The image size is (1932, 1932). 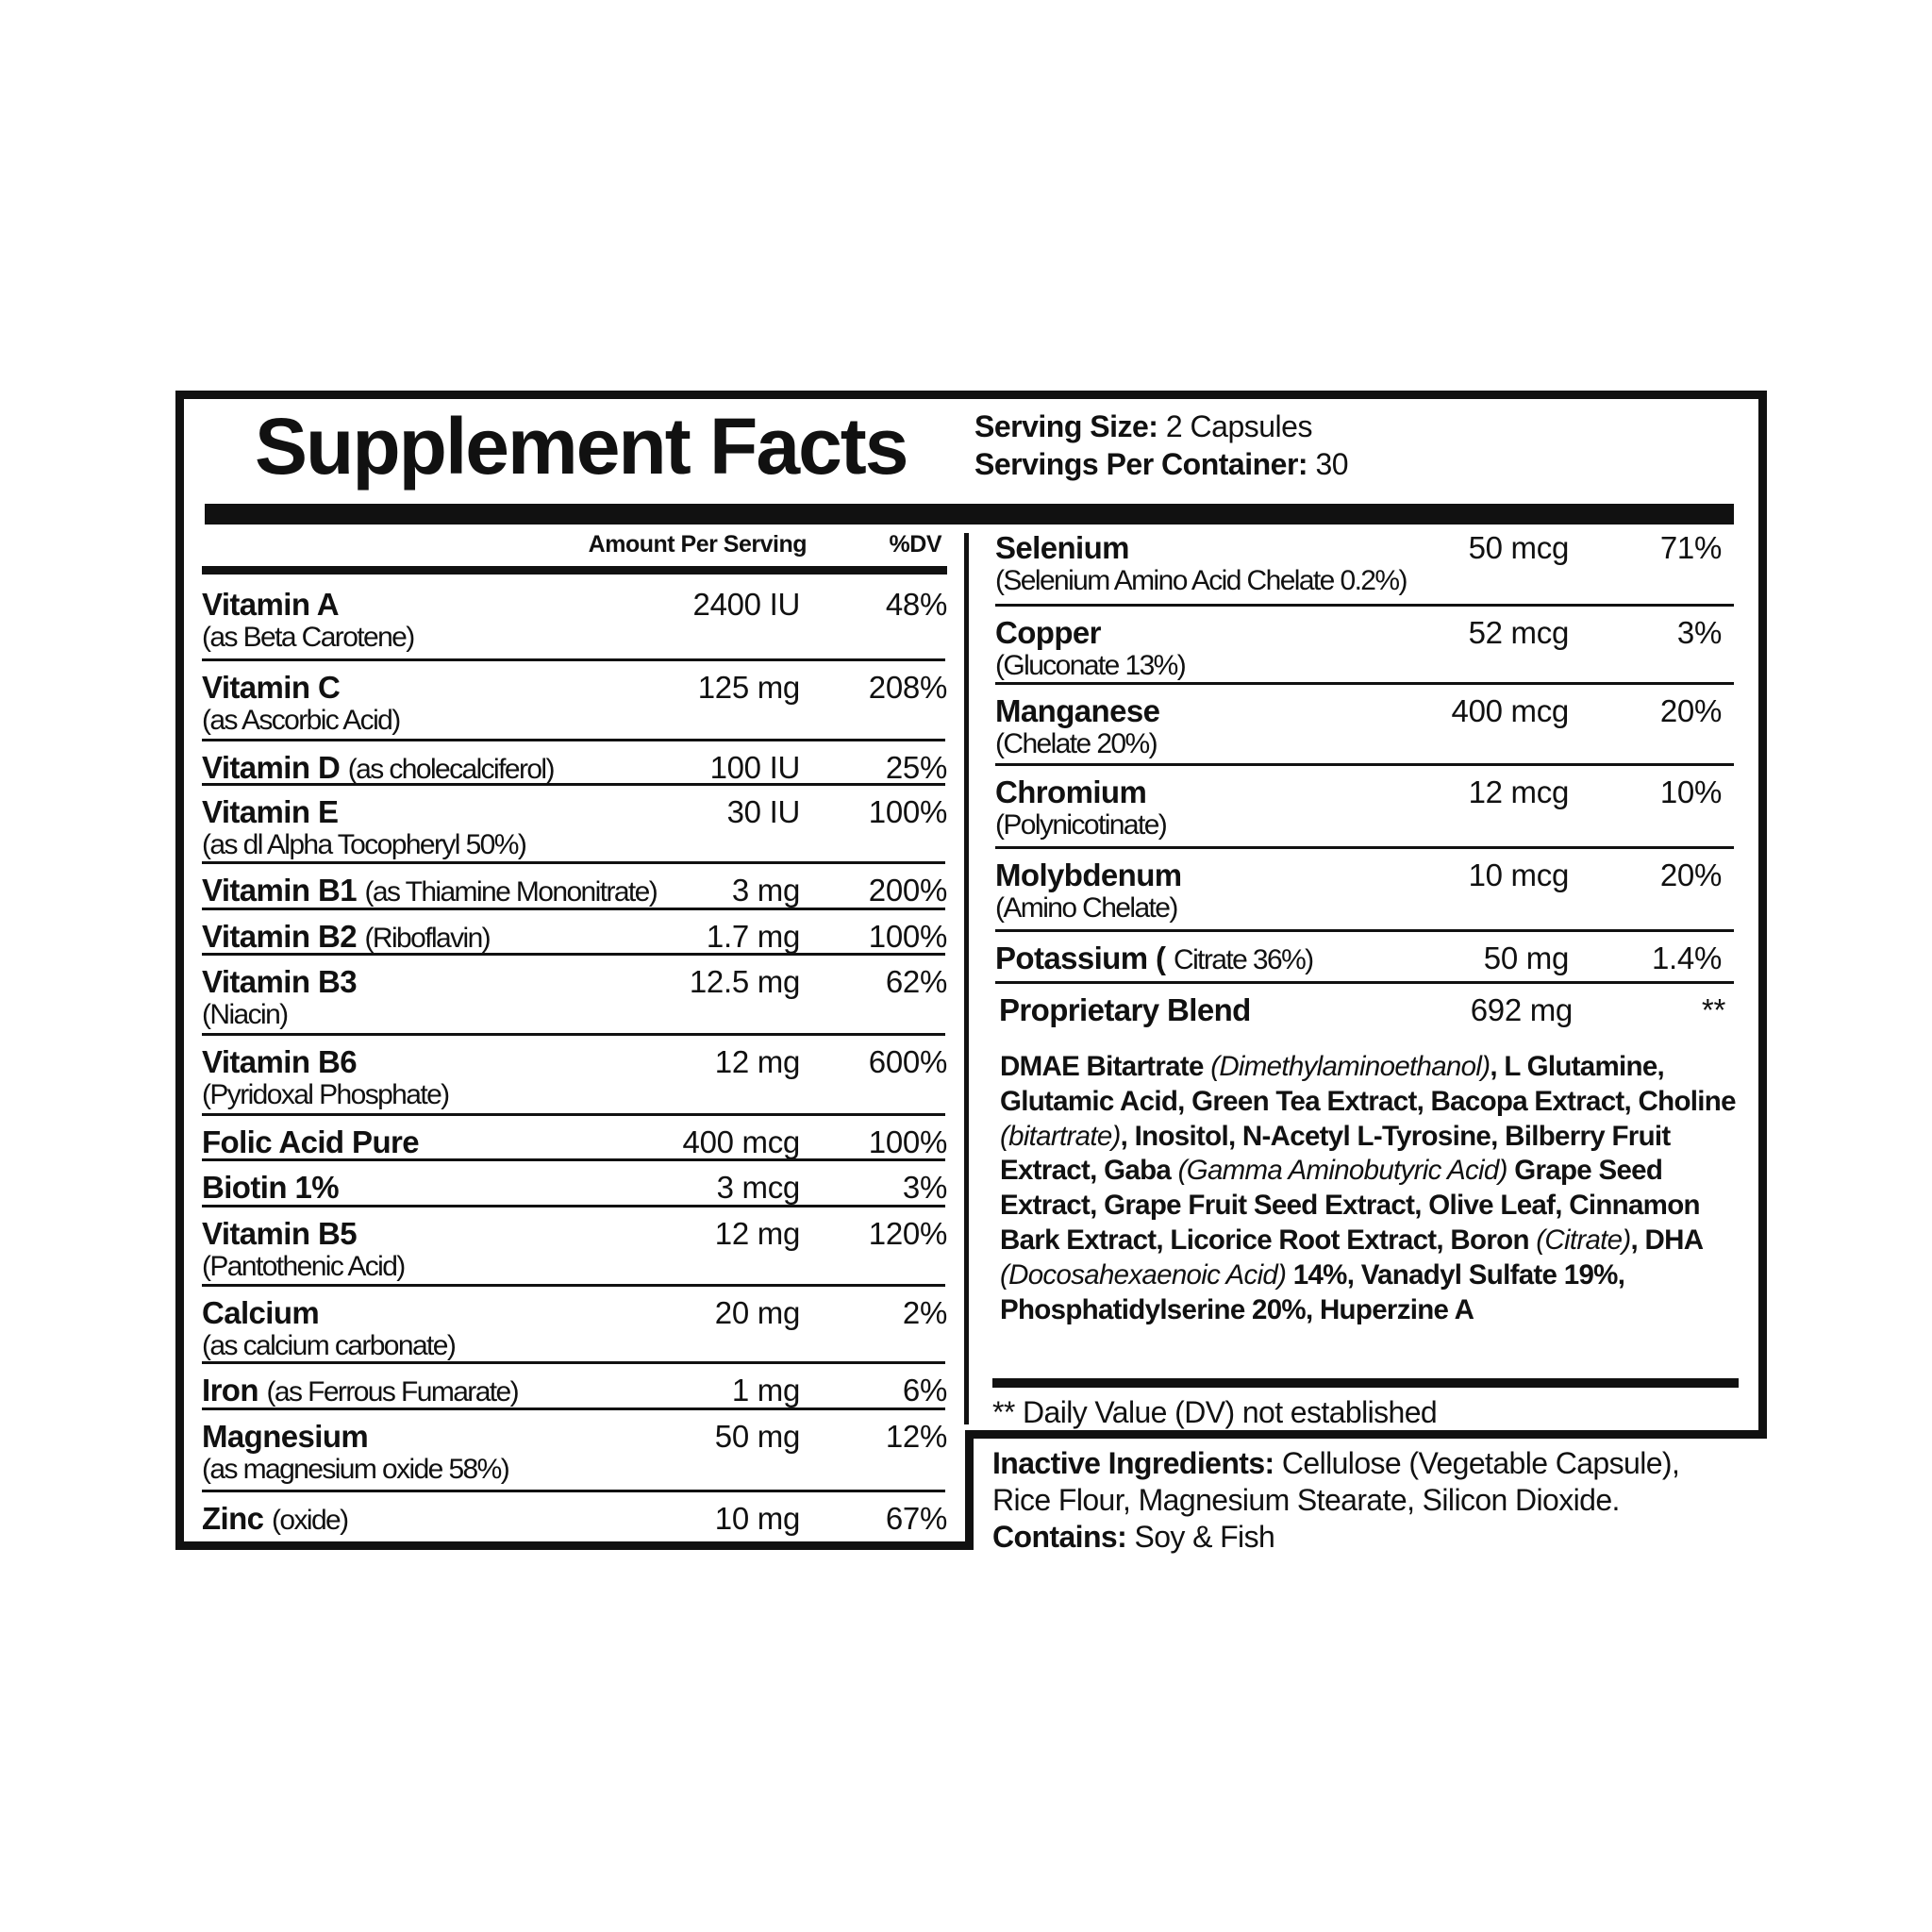 What do you see at coordinates (745, 981) in the screenshot?
I see `nutrient-amount: 12.5 mg` at bounding box center [745, 981].